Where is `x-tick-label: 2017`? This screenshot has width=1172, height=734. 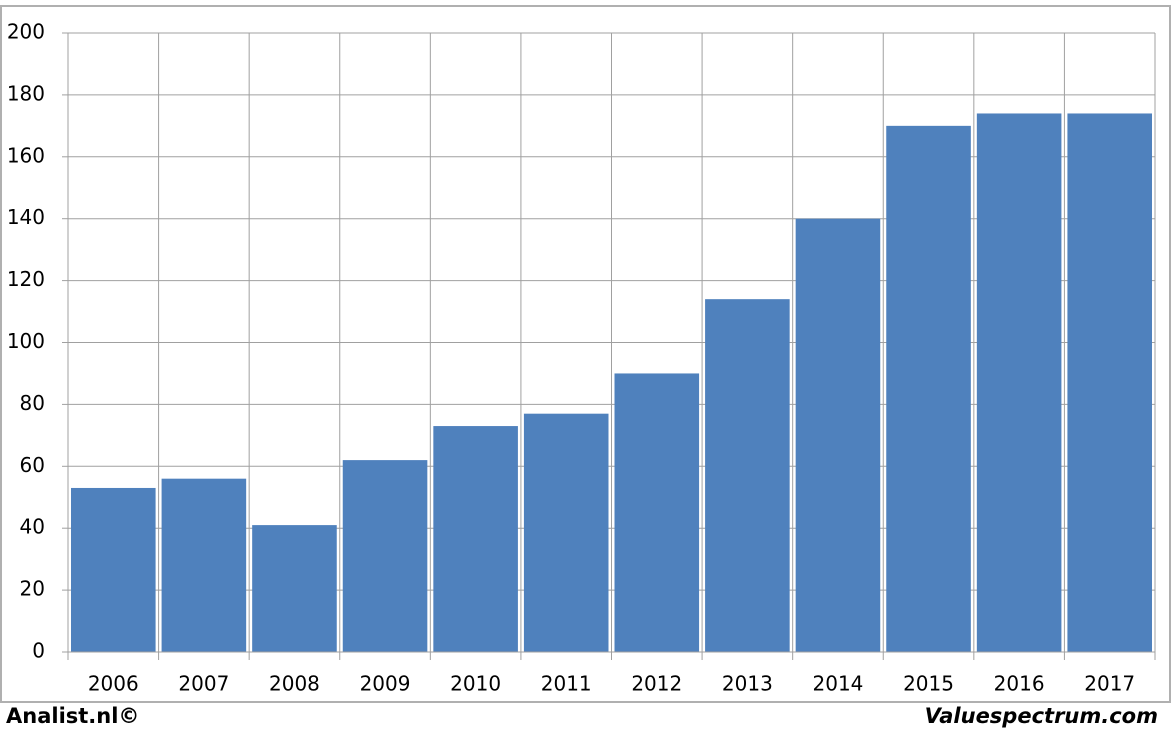 x-tick-label: 2017 is located at coordinates (1109, 684).